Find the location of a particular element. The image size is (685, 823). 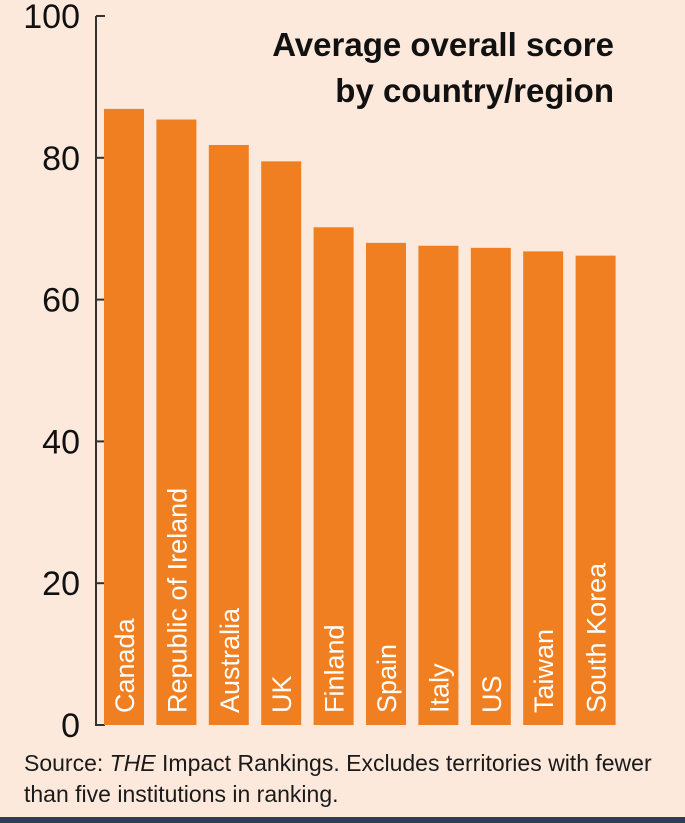

bar-category-label: Finland is located at coordinates (335, 668).